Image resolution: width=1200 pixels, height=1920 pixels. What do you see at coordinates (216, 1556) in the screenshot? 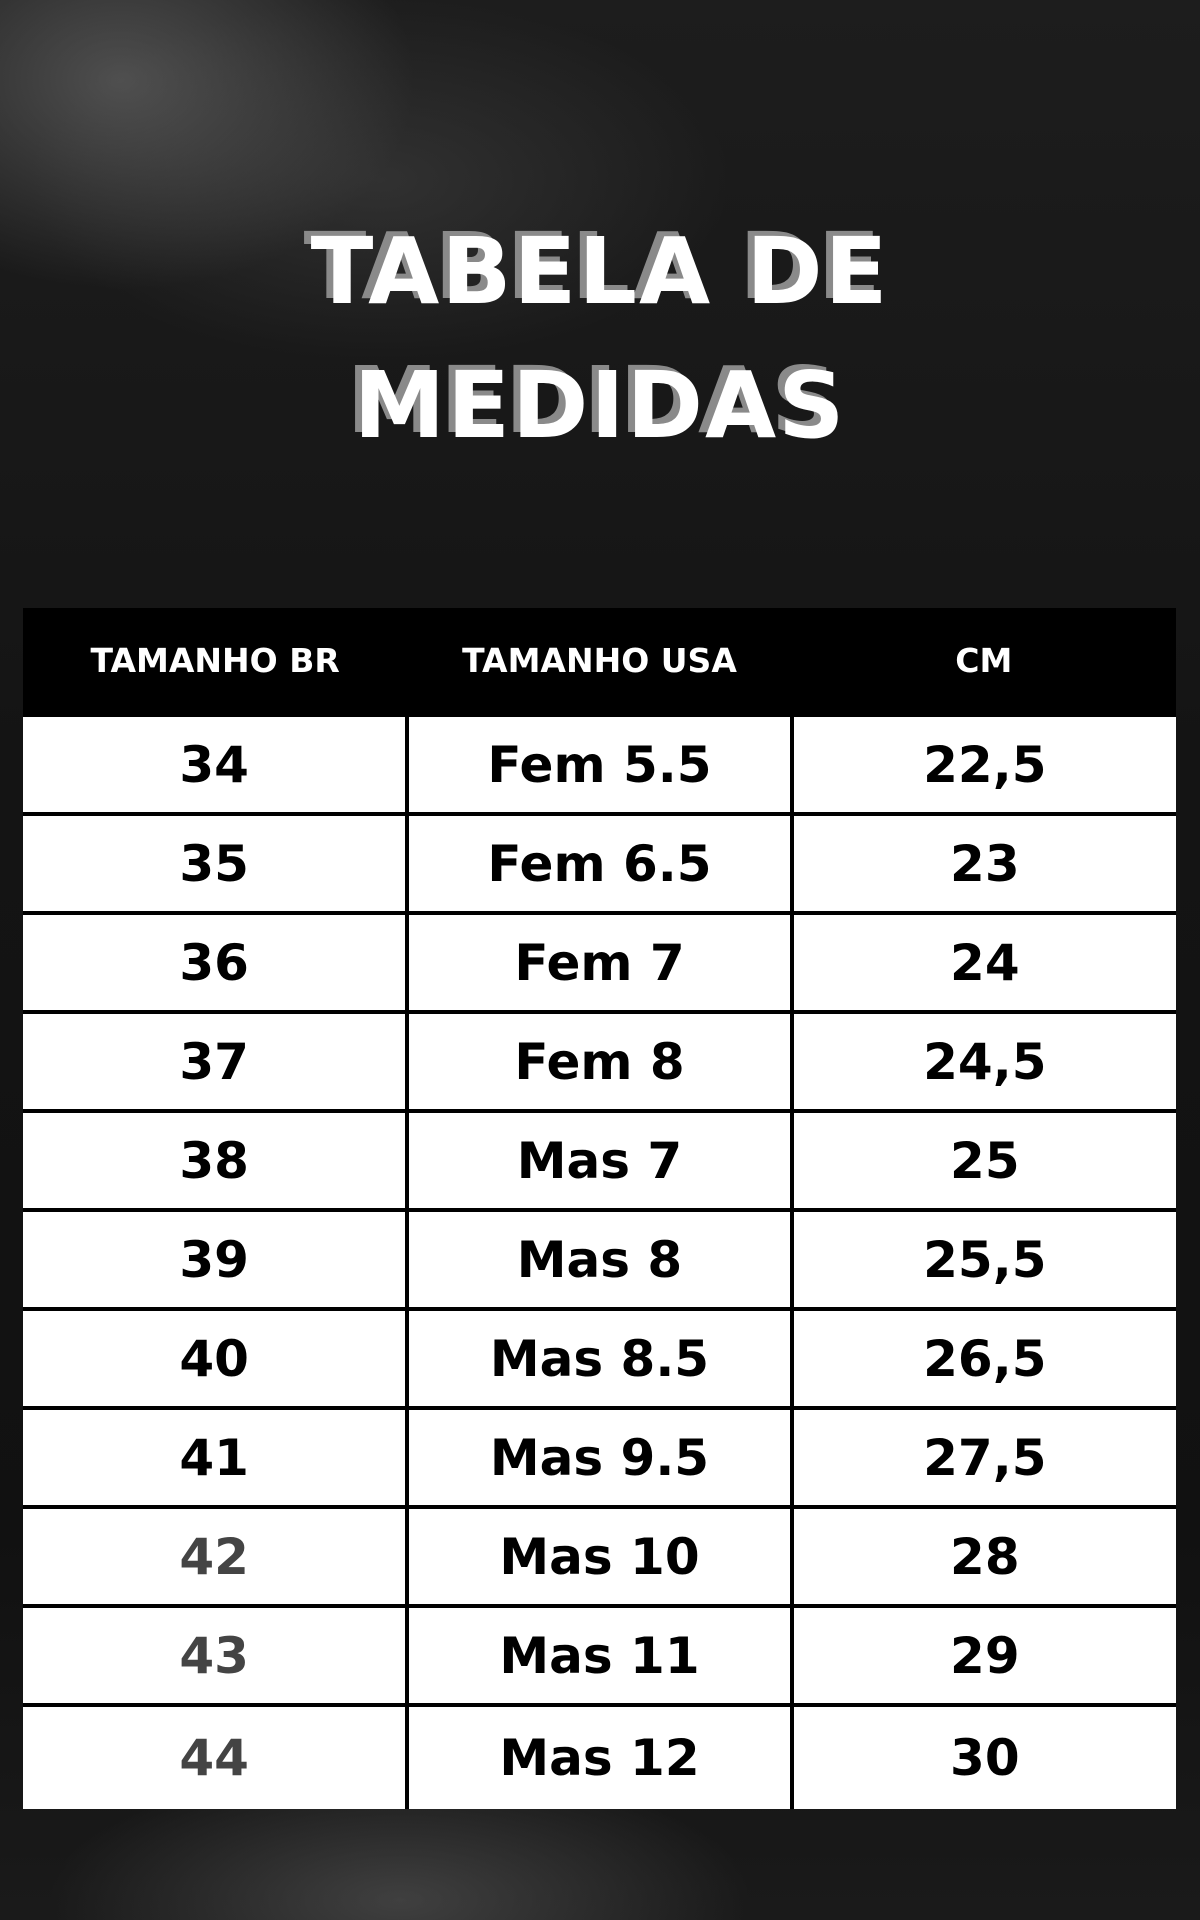
I see `cell-br-size: 42` at bounding box center [216, 1556].